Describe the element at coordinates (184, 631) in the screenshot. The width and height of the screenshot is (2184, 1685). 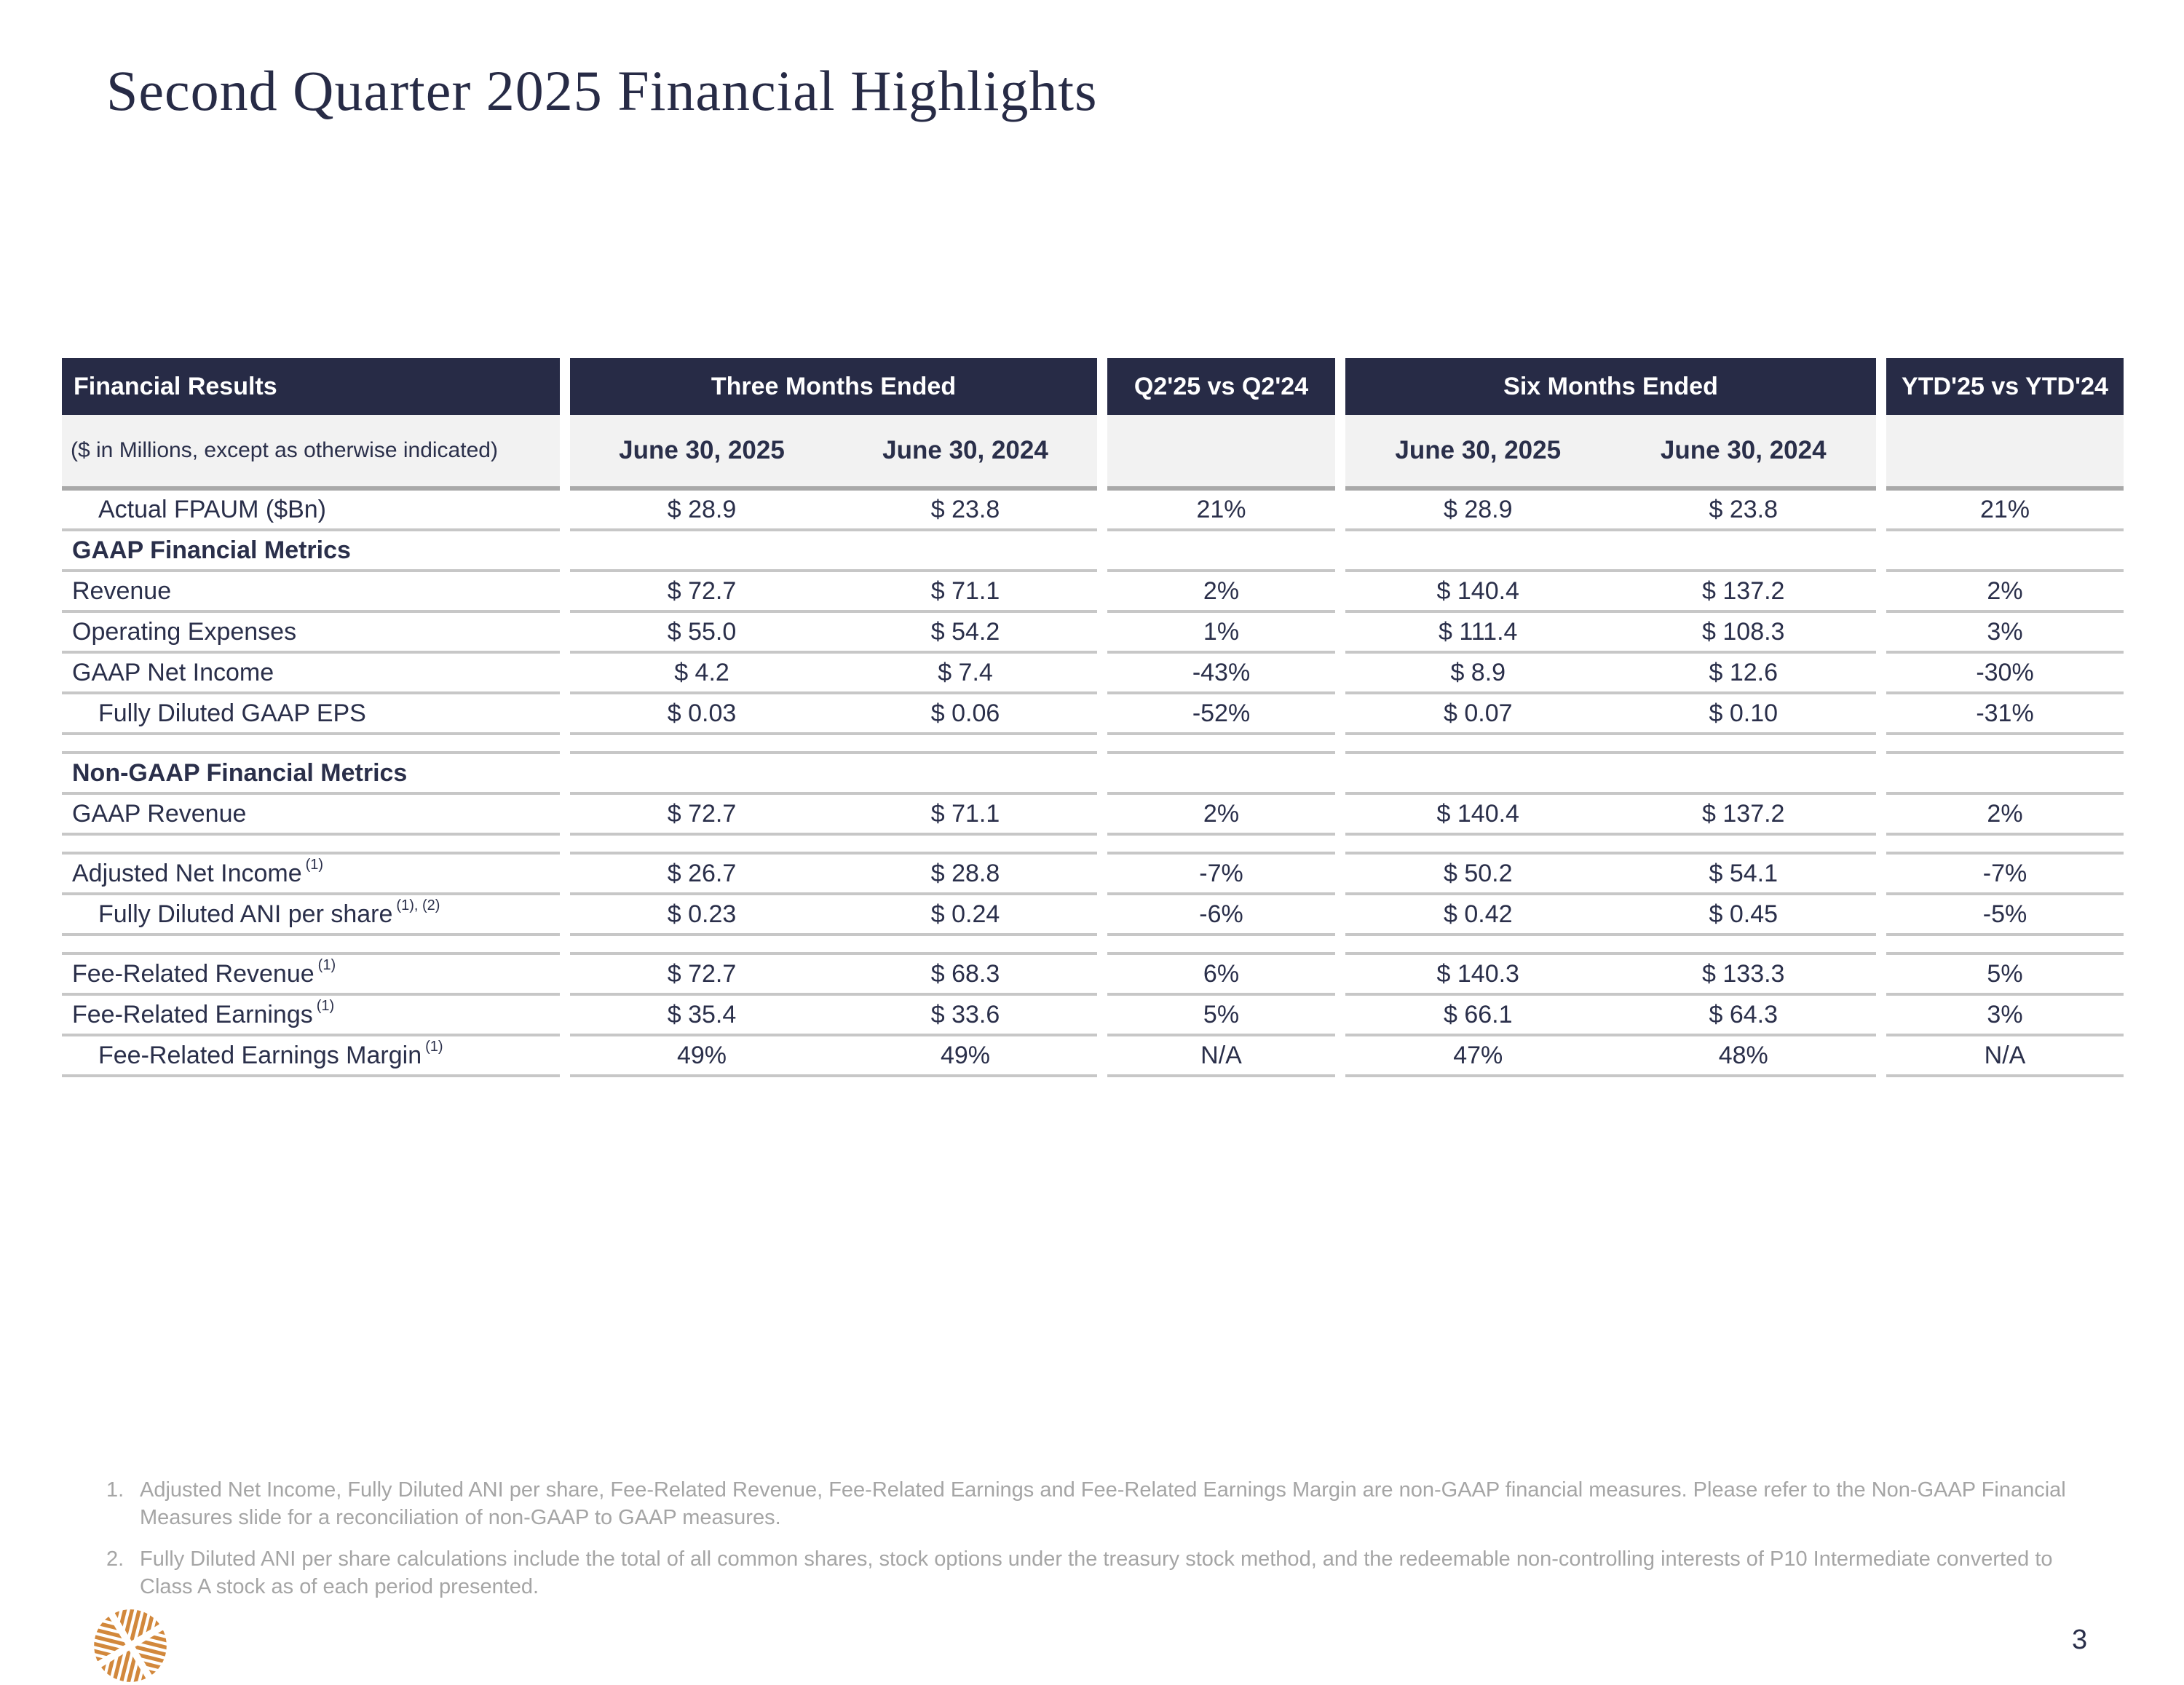
I see `row-label-text: Operating Expenses` at that location.